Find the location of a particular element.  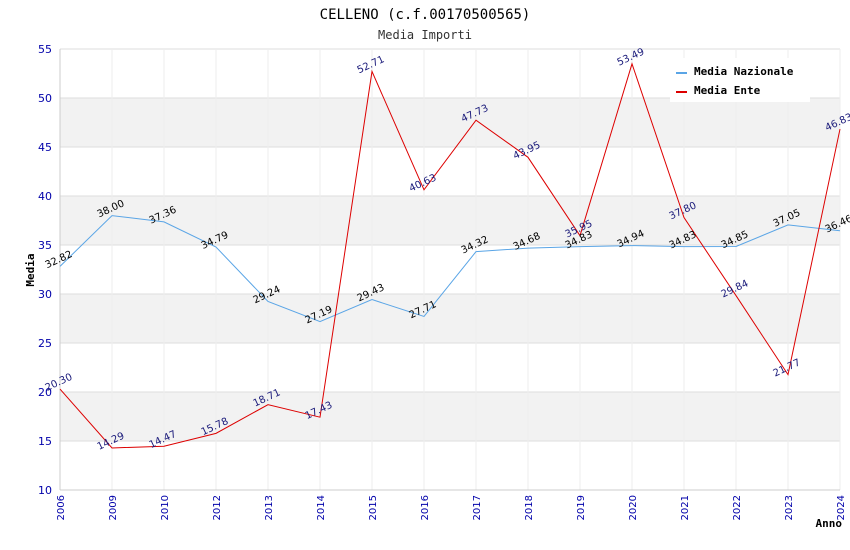

x-tick-label: 2006 is located at coordinates (61, 507).